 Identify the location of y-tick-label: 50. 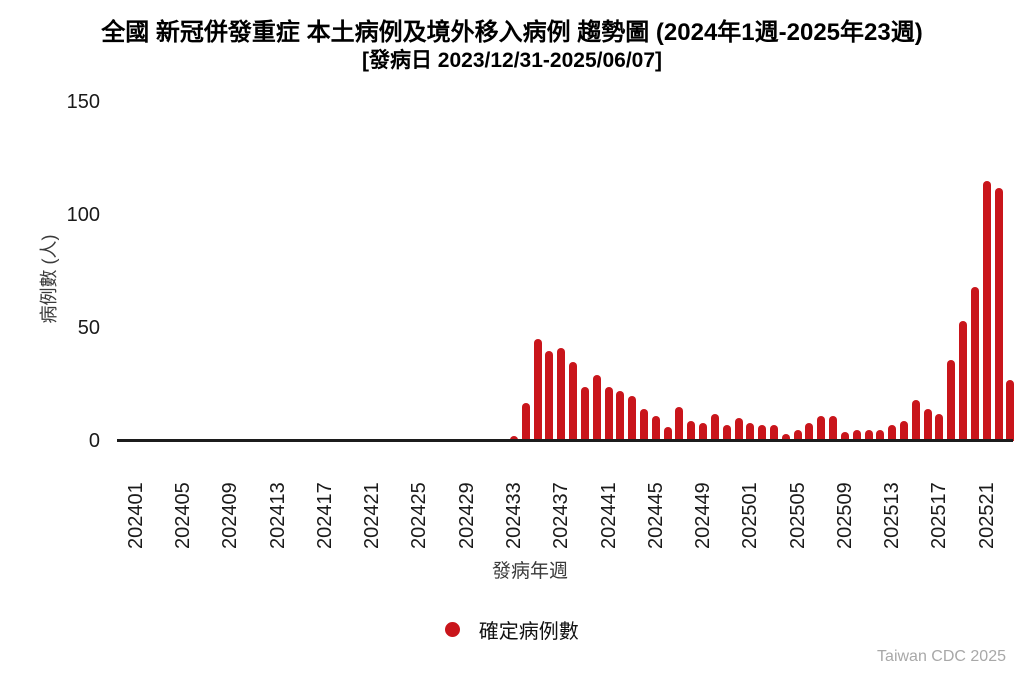
(88, 328).